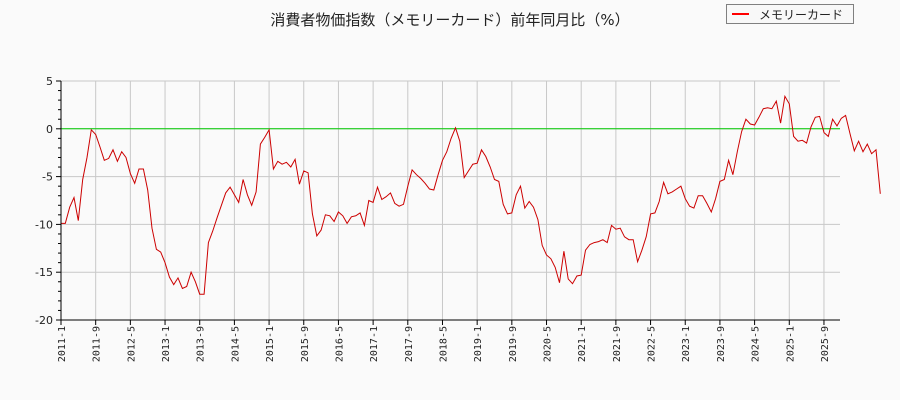  I want to click on svg-text: 2019-9, so click(513, 344).